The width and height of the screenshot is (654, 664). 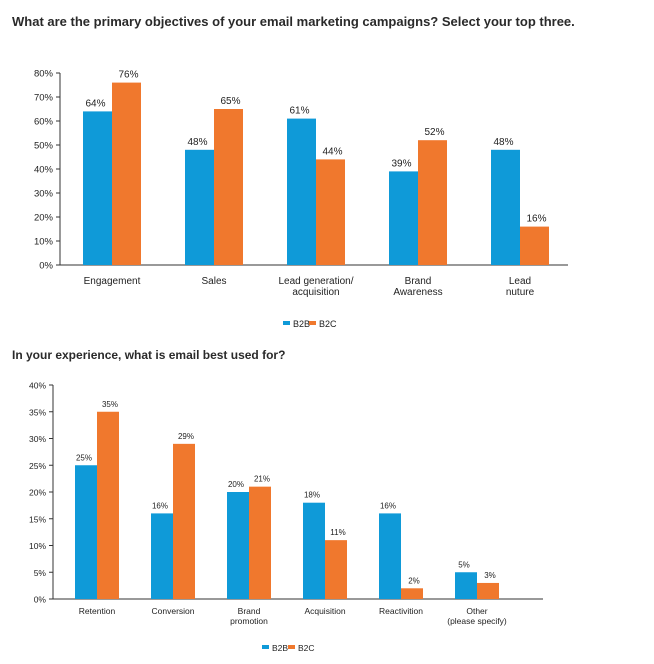 I want to click on c1-legend-swatch-b2b, so click(x=286, y=323).